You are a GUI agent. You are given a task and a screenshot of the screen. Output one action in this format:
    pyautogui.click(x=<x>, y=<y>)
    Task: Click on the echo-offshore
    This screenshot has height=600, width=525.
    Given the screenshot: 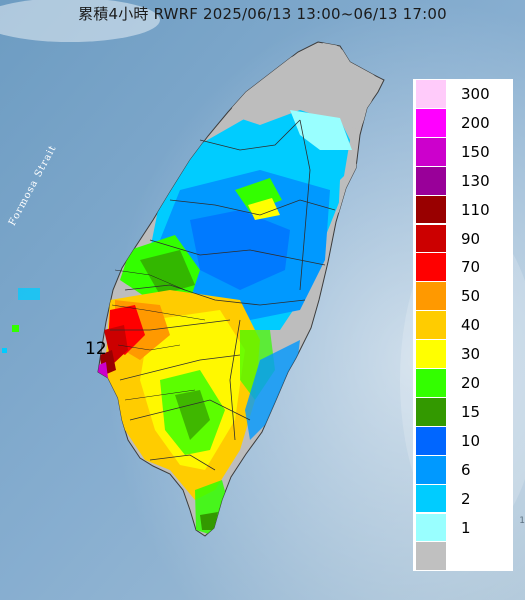 What is the action you would take?
    pyautogui.click(x=29, y=294)
    